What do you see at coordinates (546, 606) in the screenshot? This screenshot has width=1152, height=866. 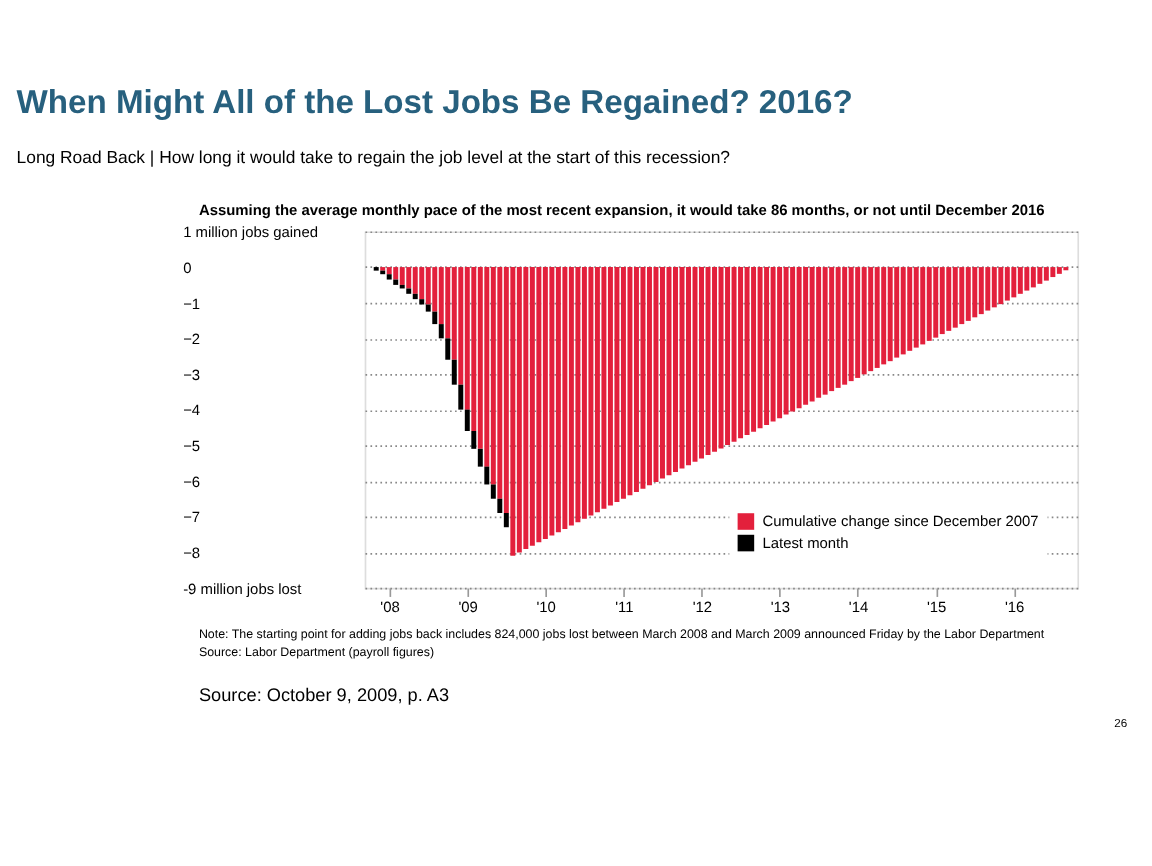 I see `x-tick-label: '10` at bounding box center [546, 606].